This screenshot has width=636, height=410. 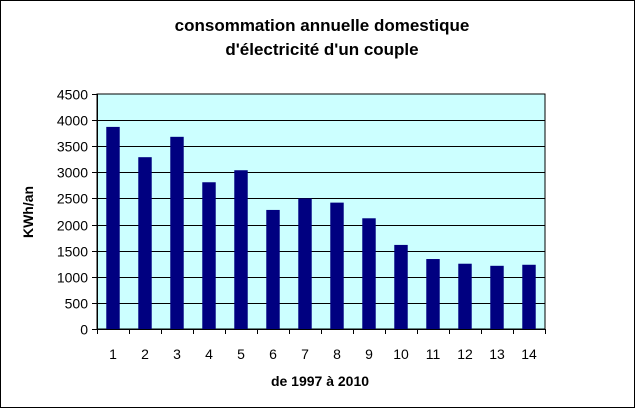 What do you see at coordinates (401, 354) in the screenshot?
I see `x-tick-label: 10` at bounding box center [401, 354].